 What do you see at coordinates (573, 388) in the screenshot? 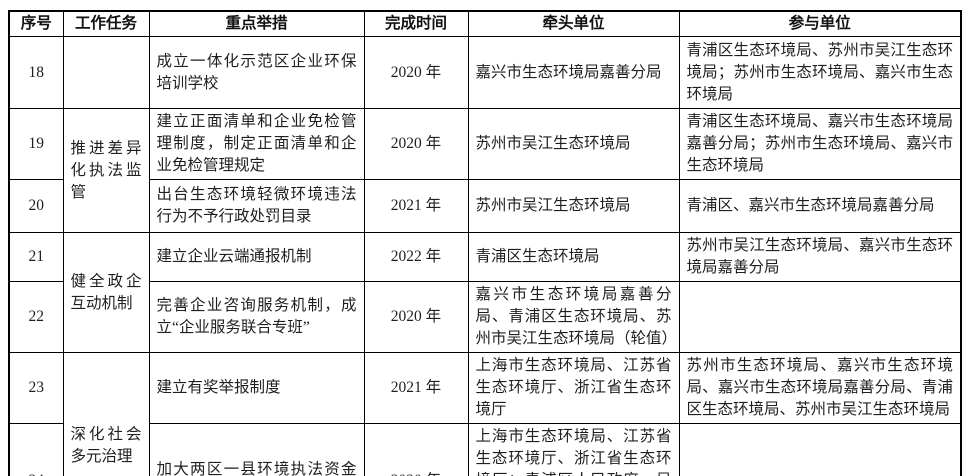
I see `lead-unit-cell: 上海市生态环境局、江苏省生态环境厅、浙江省生态环境厅` at bounding box center [573, 388].